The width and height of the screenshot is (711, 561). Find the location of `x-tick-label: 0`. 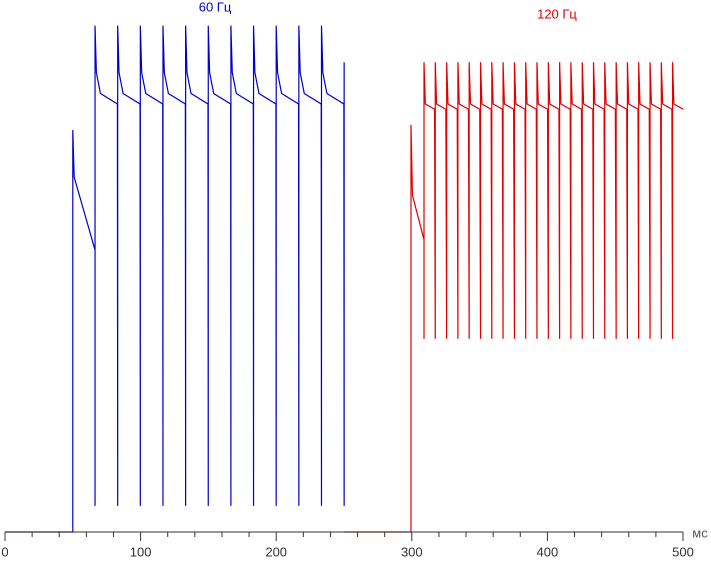

x-tick-label: 0 is located at coordinates (4, 551).